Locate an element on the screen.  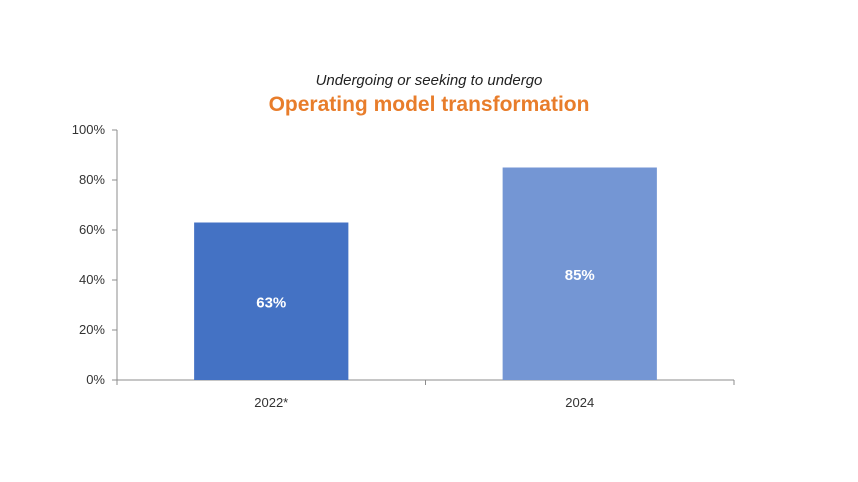
chart-subtitle: Undergoing or seeking to undergo is located at coordinates (429, 80).